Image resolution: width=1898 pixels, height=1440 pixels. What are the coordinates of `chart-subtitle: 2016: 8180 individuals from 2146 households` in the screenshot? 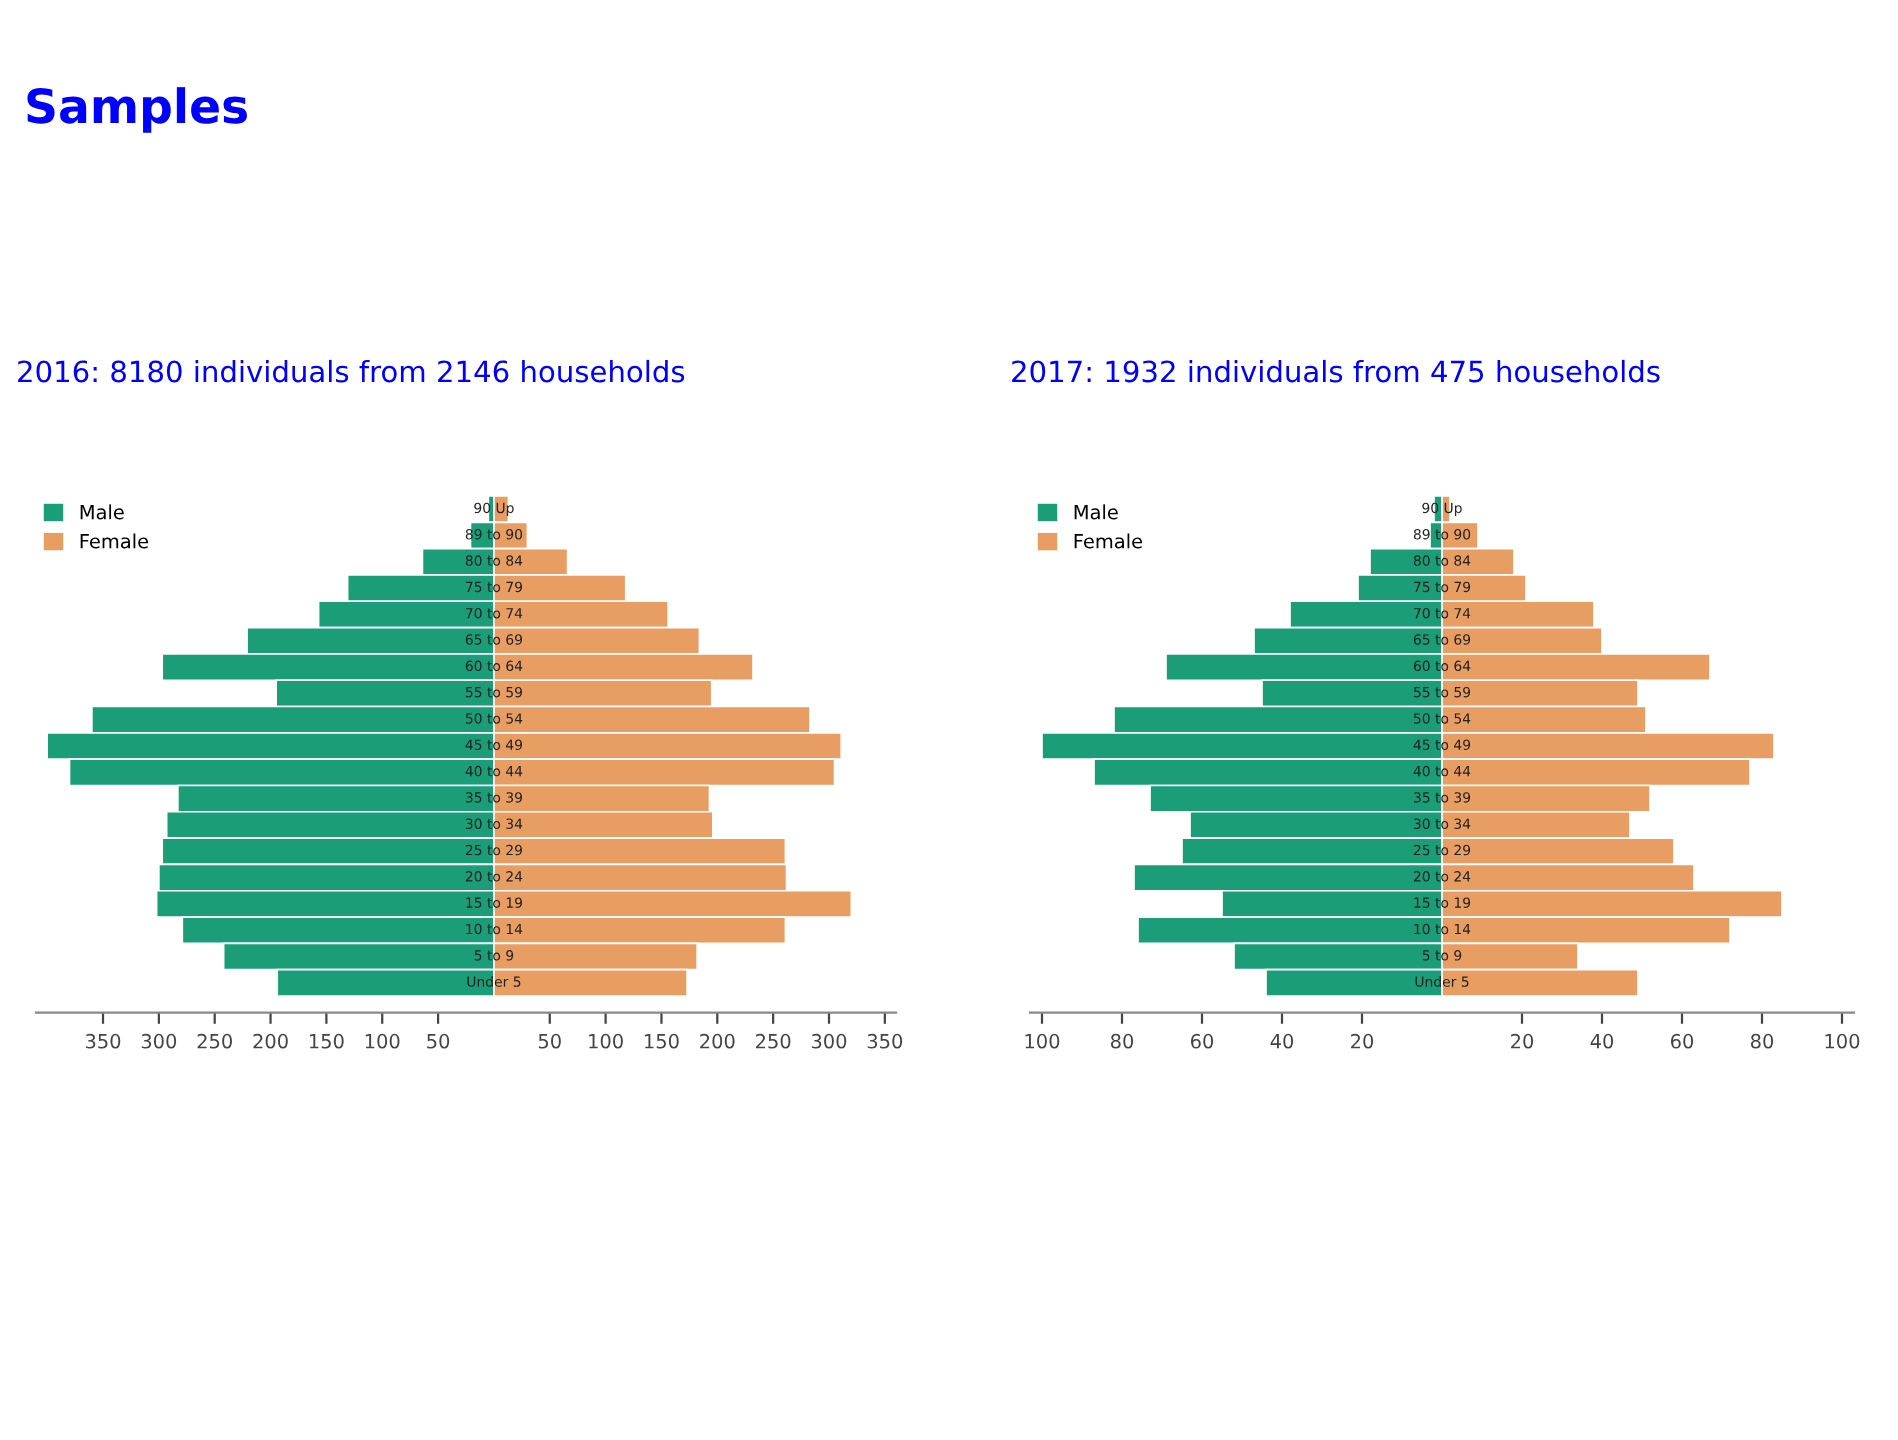 It's located at (351, 371).